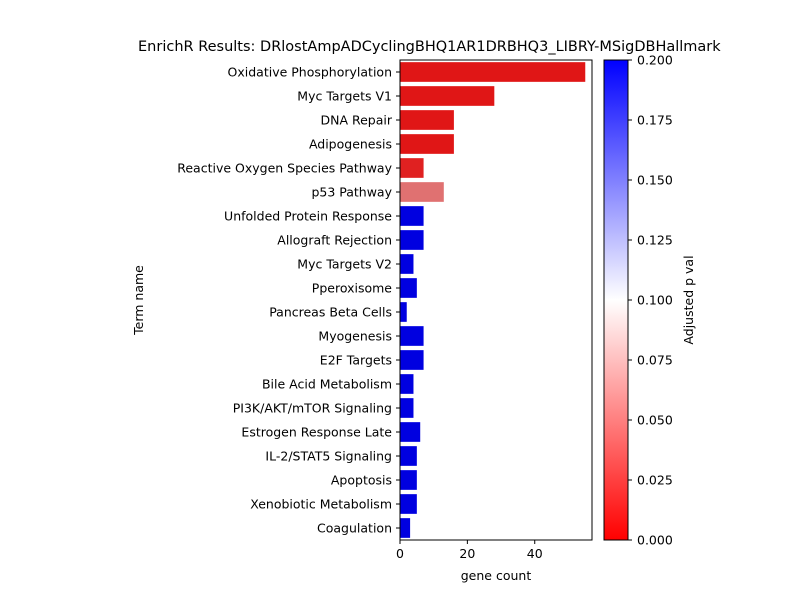 The image size is (800, 600). I want to click on y-axis-label: Term name, so click(138, 300).